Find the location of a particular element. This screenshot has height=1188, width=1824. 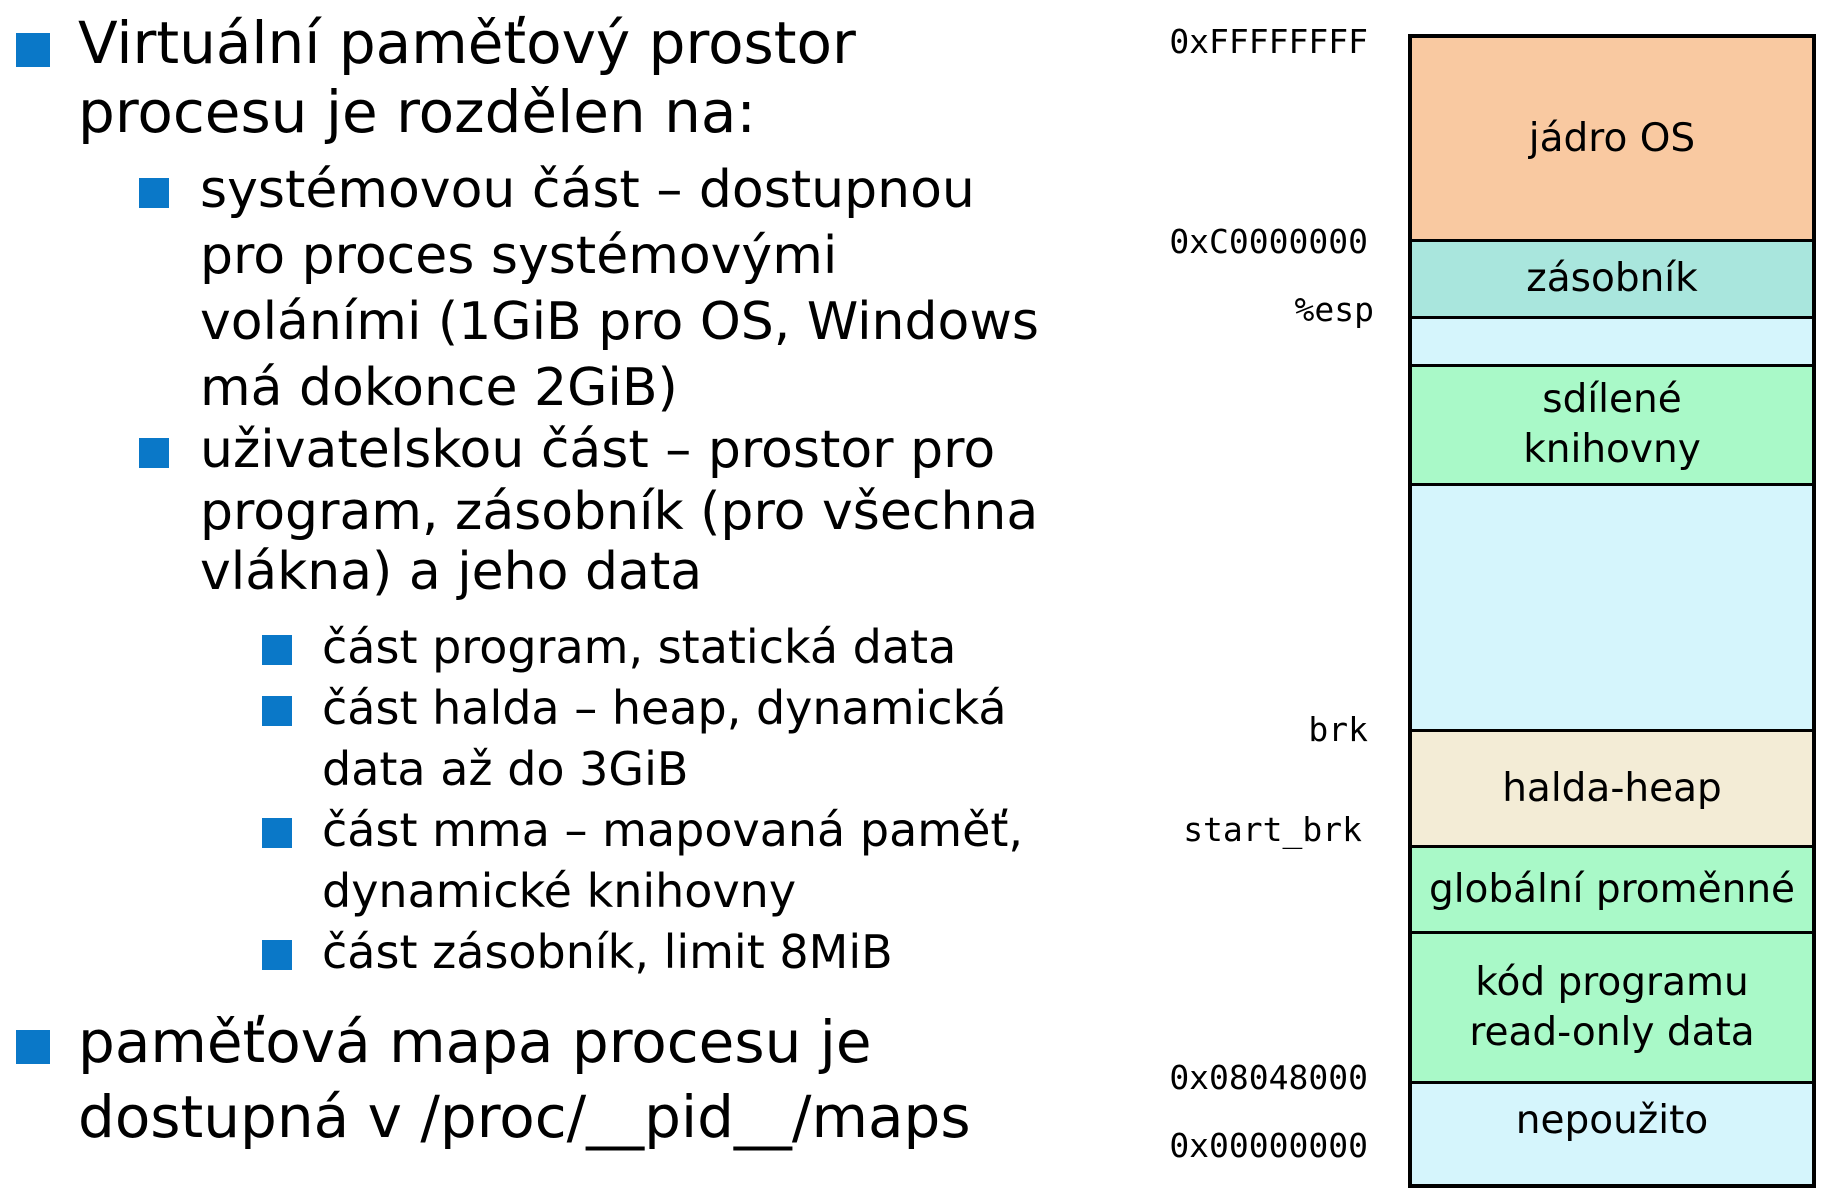

bullet-text: paměťová mapa procesu je is located at coordinates (475, 1042).